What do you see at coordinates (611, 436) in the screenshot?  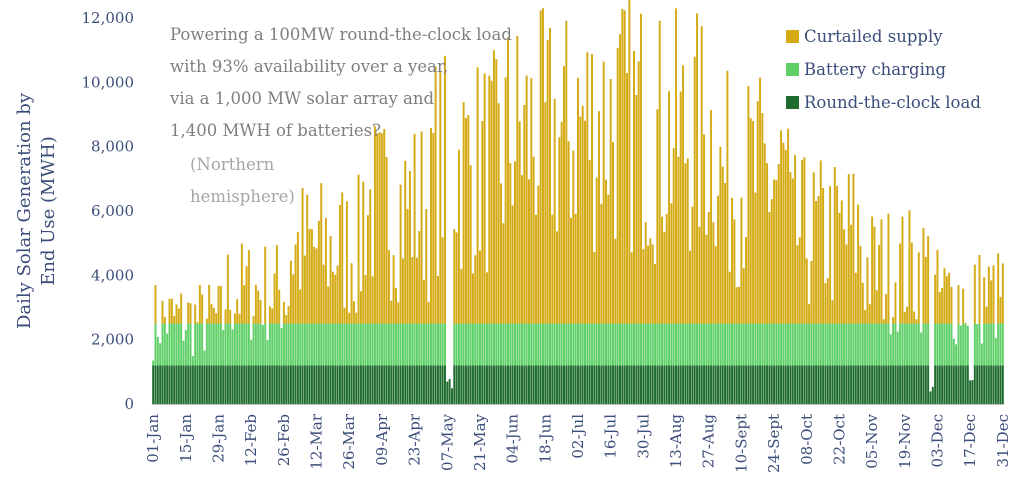 I see `x-tick-label: 16-Jul` at bounding box center [611, 436].